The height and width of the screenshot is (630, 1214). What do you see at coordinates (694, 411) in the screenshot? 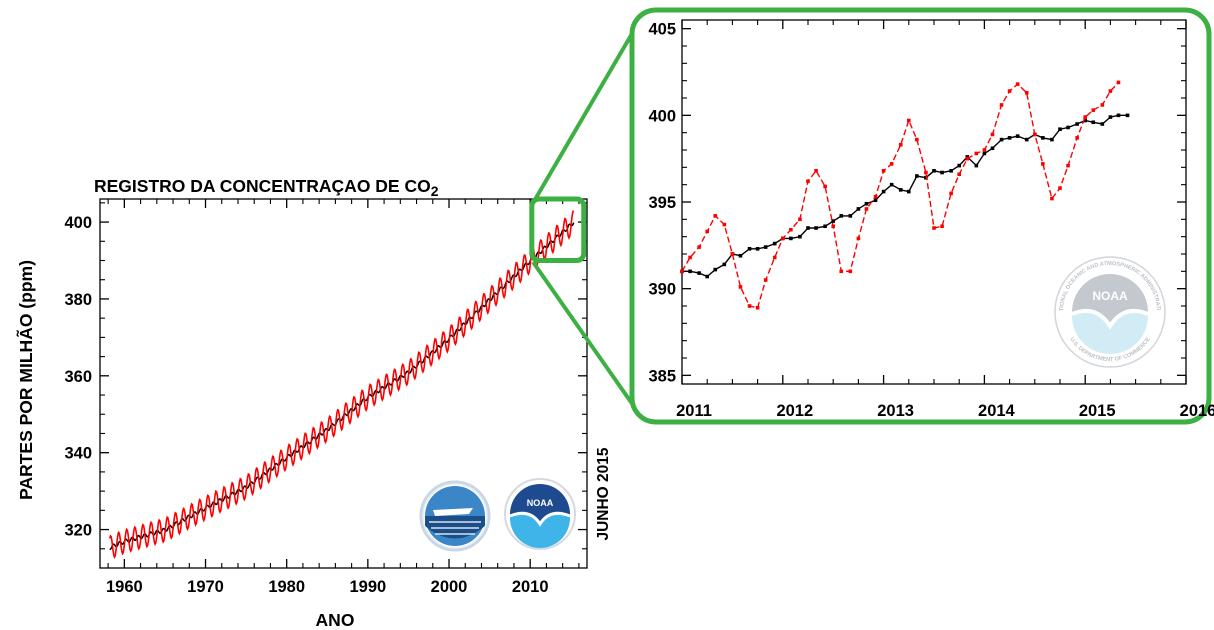
I see `inset-x-tick-label: 2011` at bounding box center [694, 411].